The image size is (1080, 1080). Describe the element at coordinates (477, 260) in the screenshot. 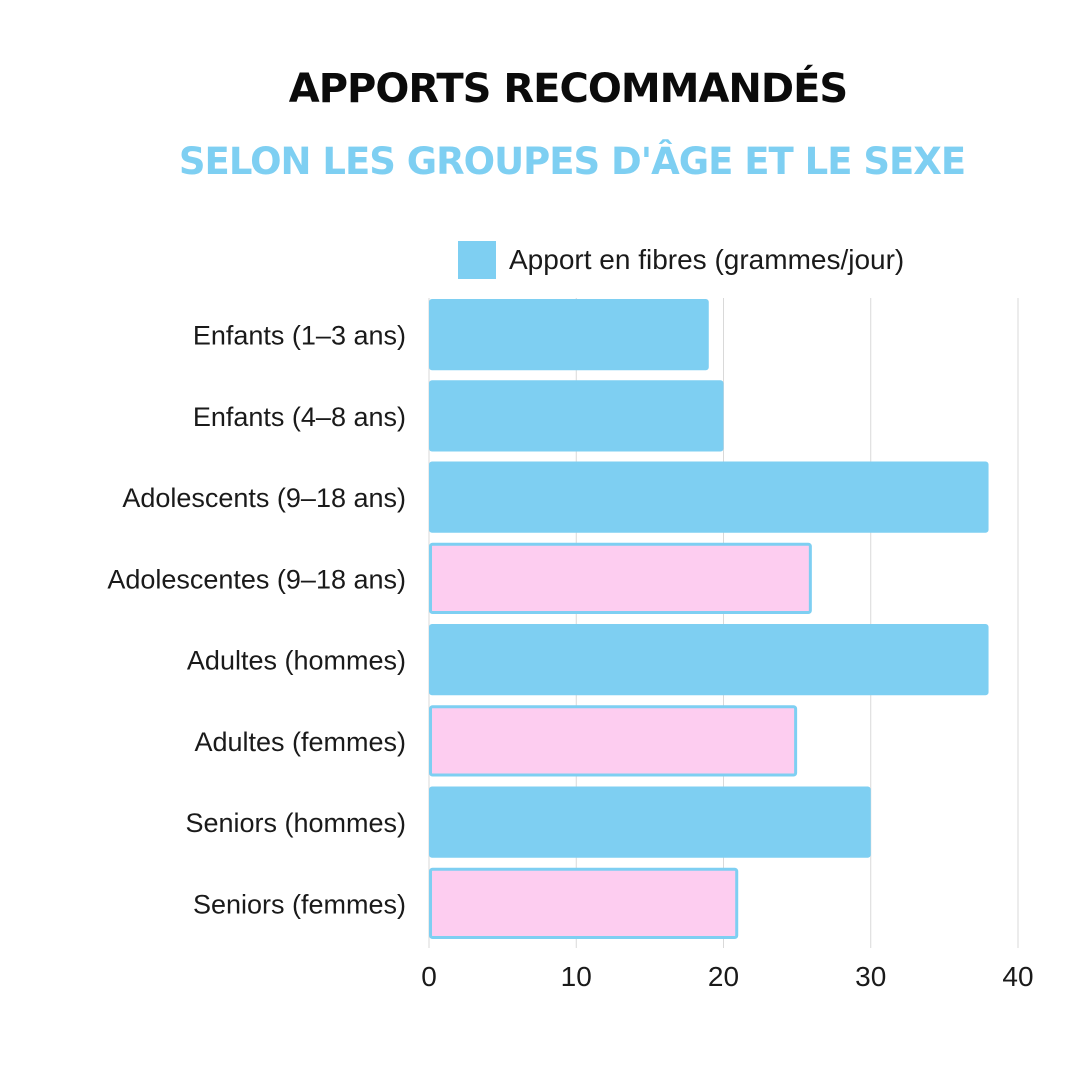

I see `legend-swatch` at that location.